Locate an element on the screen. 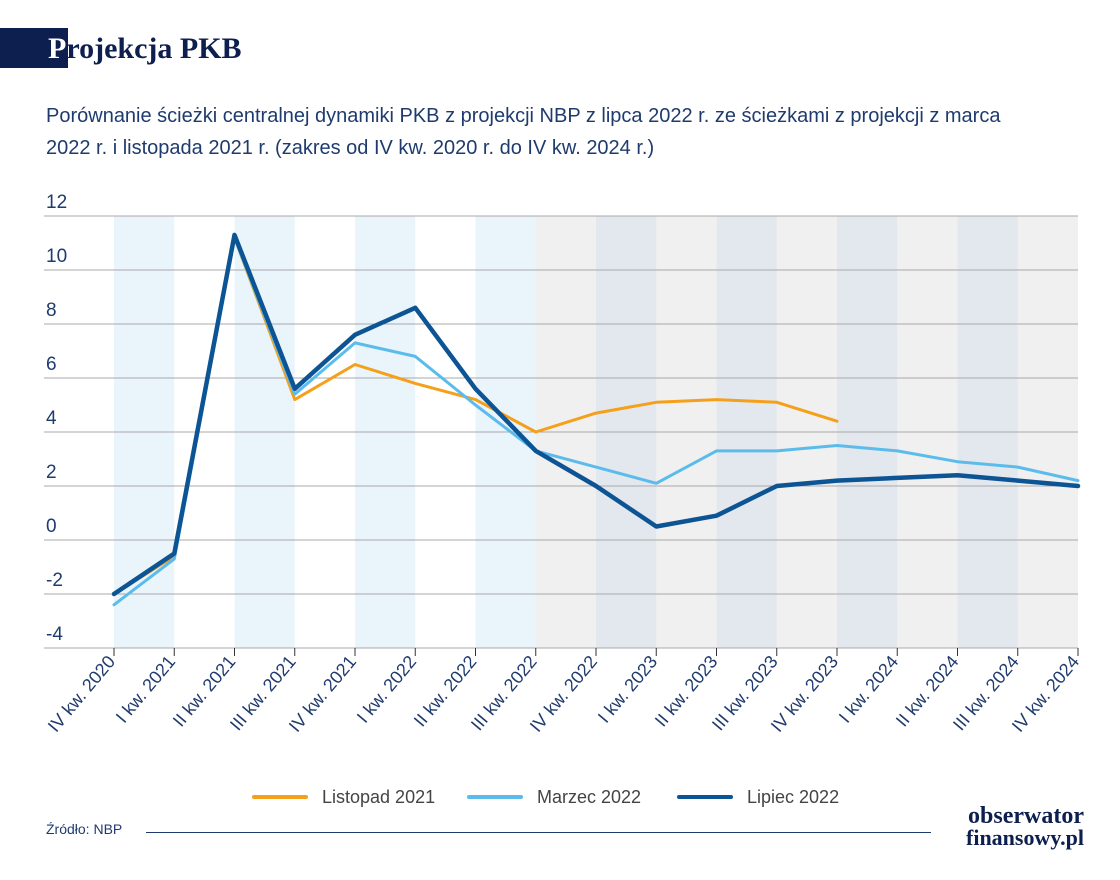 The image size is (1120, 880). legend-label-lipiec-2022: Lipiec 2022 is located at coordinates (793, 796).